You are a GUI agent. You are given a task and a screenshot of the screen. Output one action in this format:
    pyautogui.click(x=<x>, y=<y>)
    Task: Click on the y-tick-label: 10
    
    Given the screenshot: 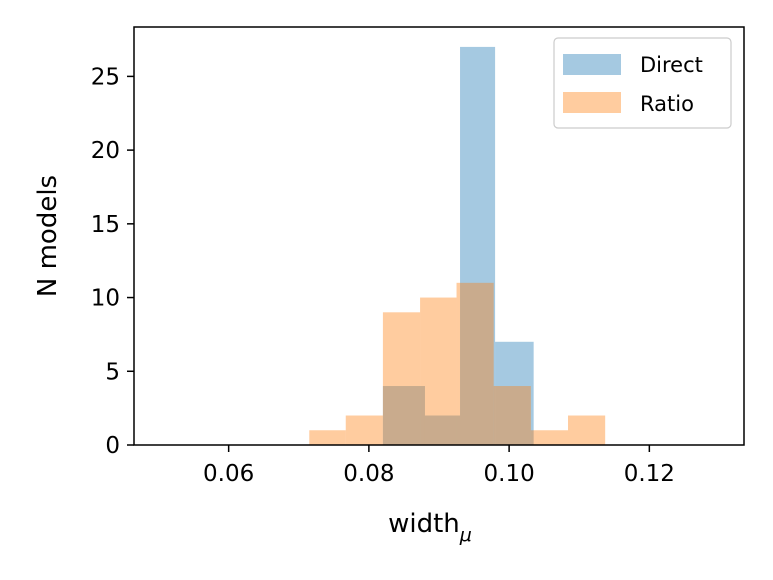 What is the action you would take?
    pyautogui.click(x=105, y=299)
    